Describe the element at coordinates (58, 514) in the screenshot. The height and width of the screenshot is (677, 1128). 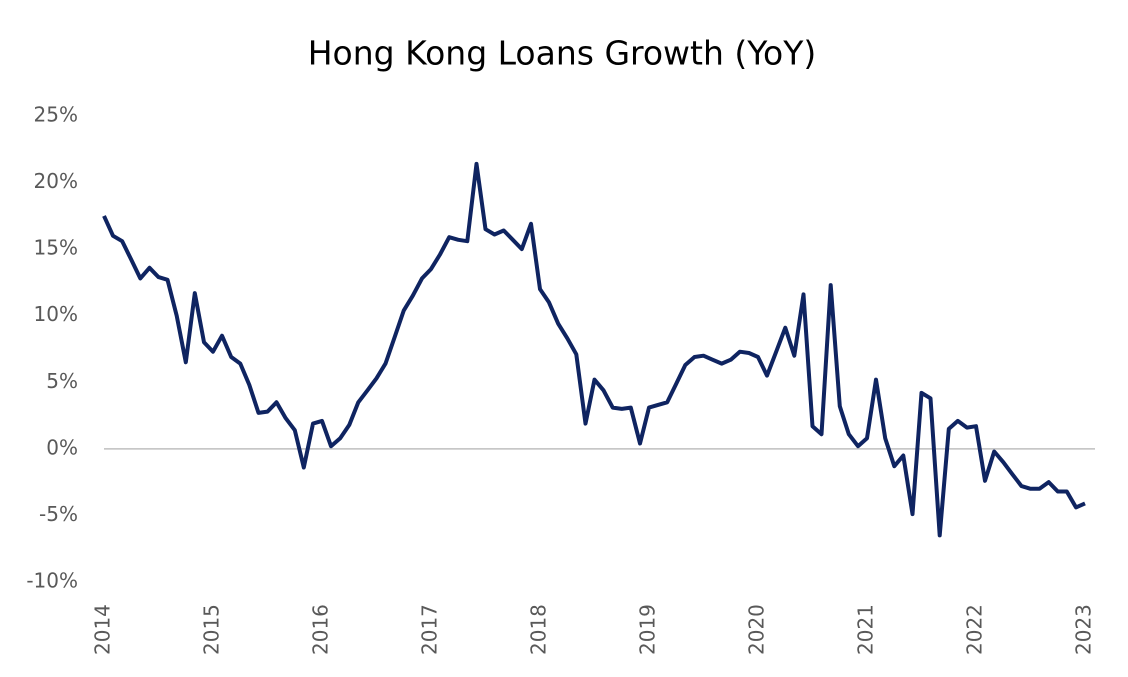
I see `y-tick-label: -5%` at that location.